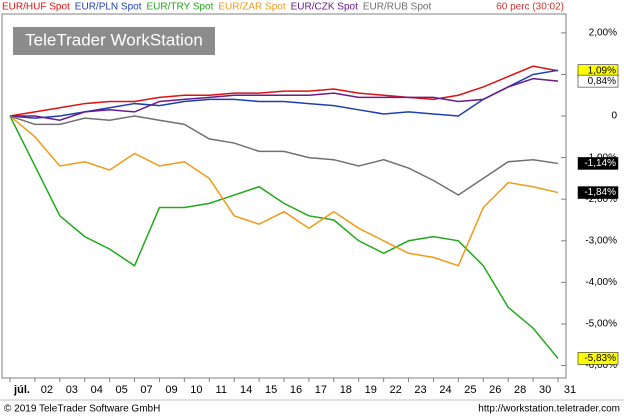  What do you see at coordinates (108, 7) in the screenshot?
I see `legend-entry: EUR/PLN Spot` at bounding box center [108, 7].